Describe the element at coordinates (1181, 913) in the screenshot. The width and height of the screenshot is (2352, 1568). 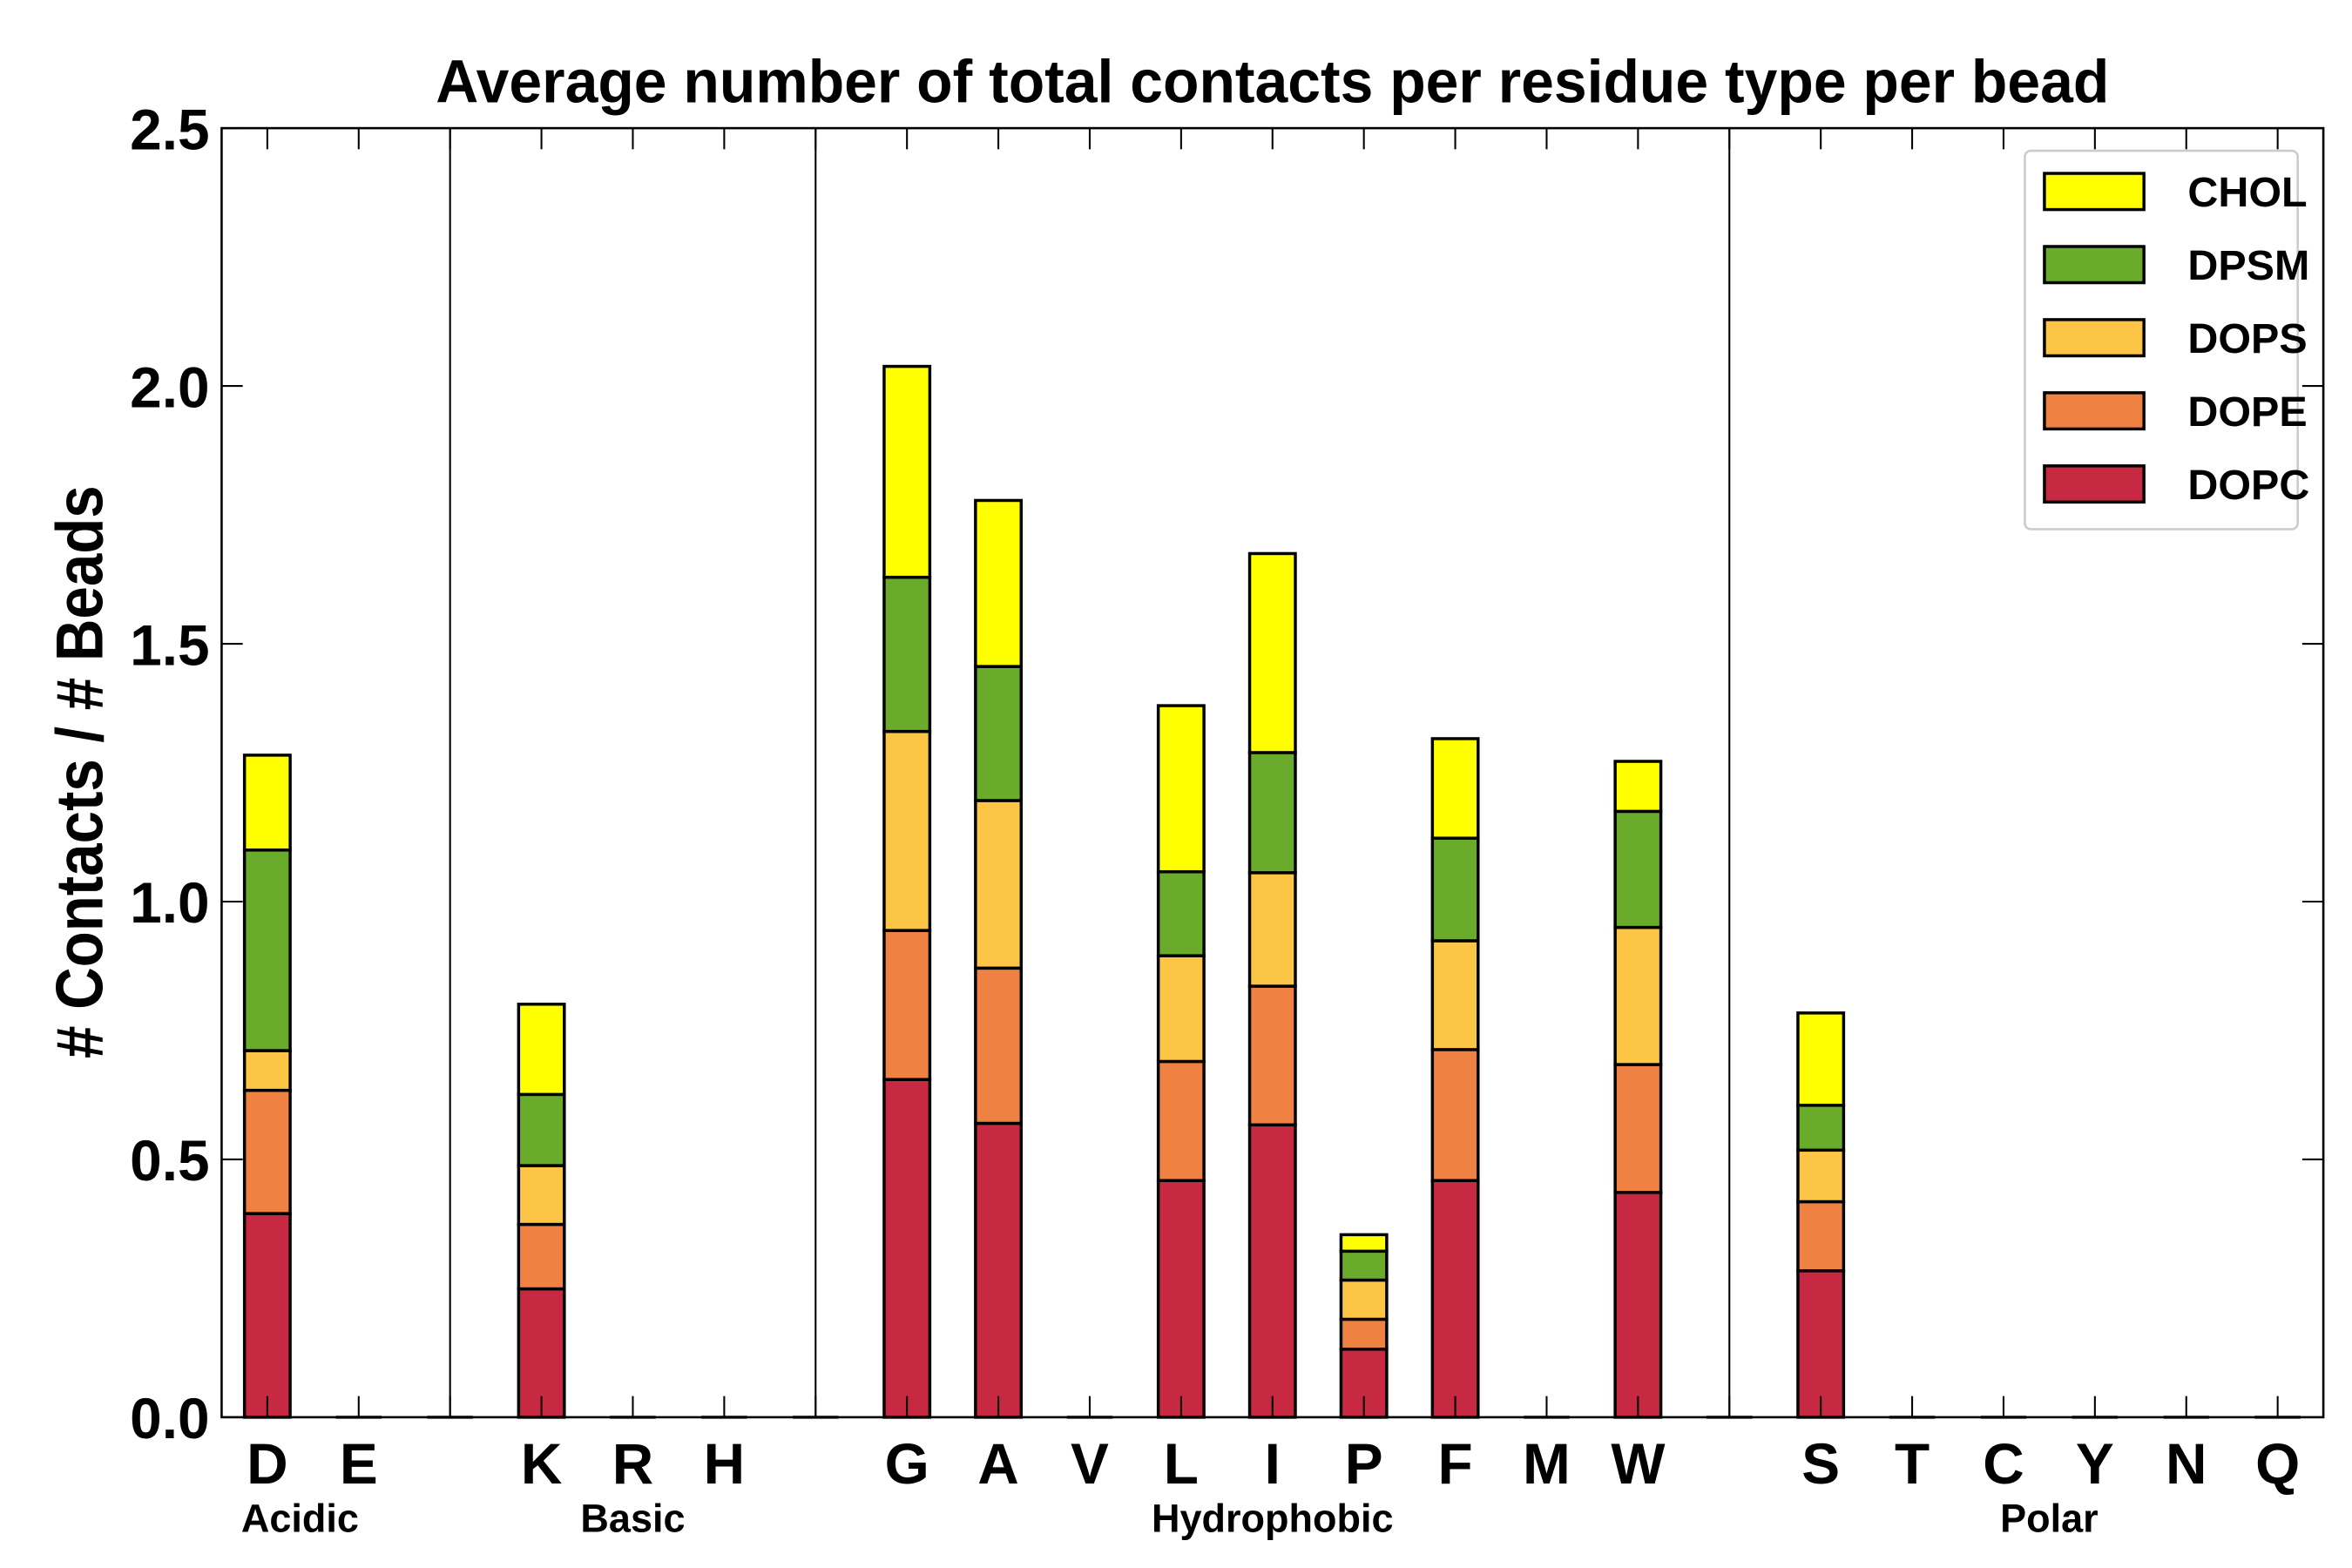
I see `bar-dpsm-L` at that location.